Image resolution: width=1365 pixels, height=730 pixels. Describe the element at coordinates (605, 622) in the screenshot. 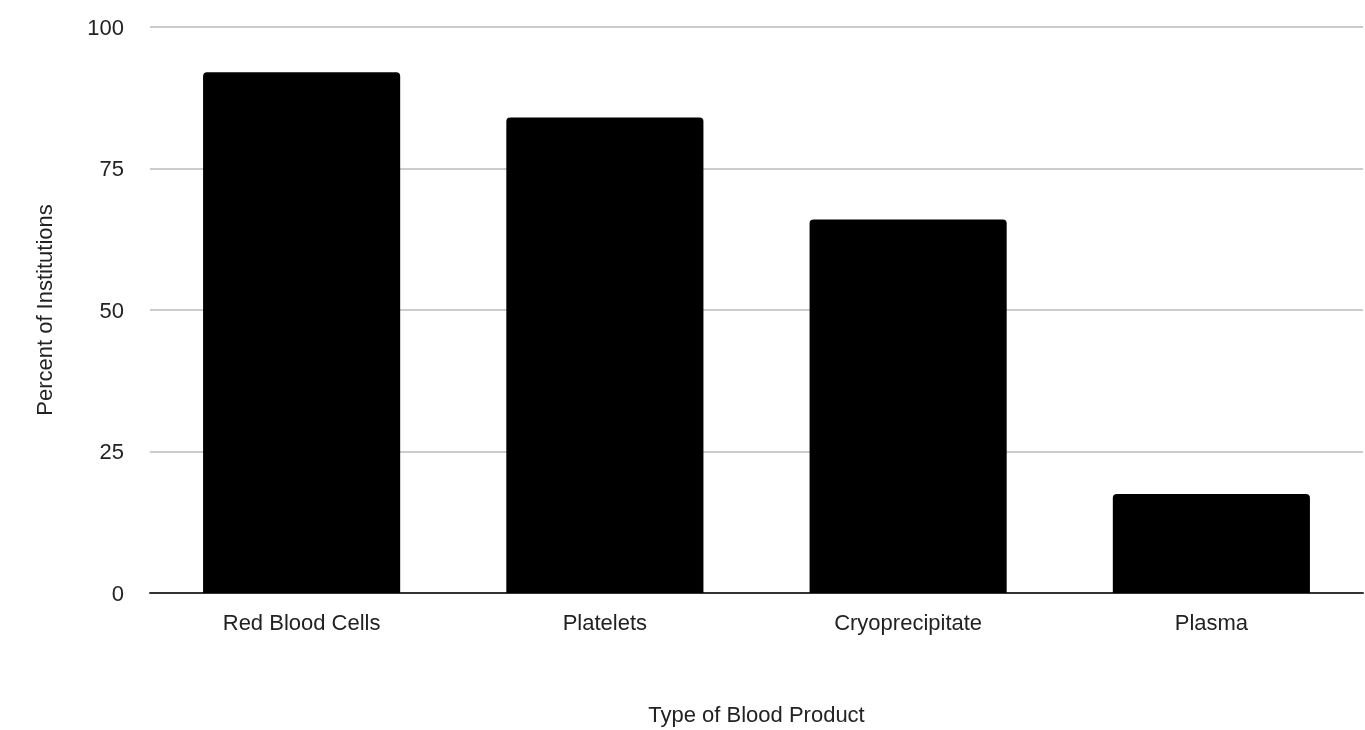

I see `x-tick-label: Platelets` at that location.